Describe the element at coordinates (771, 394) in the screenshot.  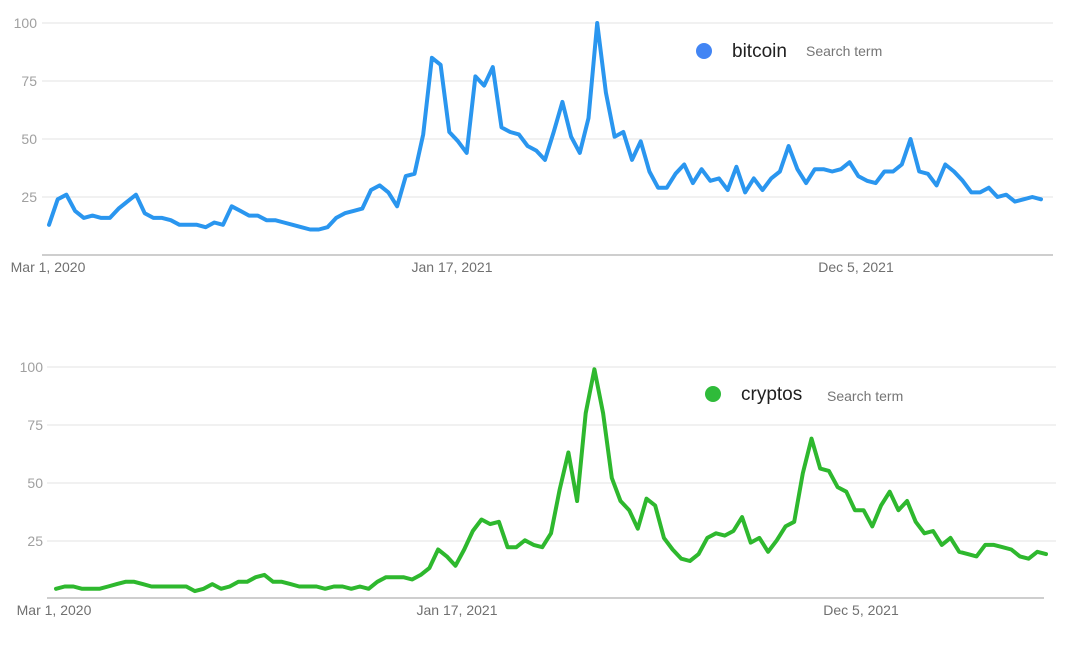
I see `legend-series-name: cryptos` at that location.